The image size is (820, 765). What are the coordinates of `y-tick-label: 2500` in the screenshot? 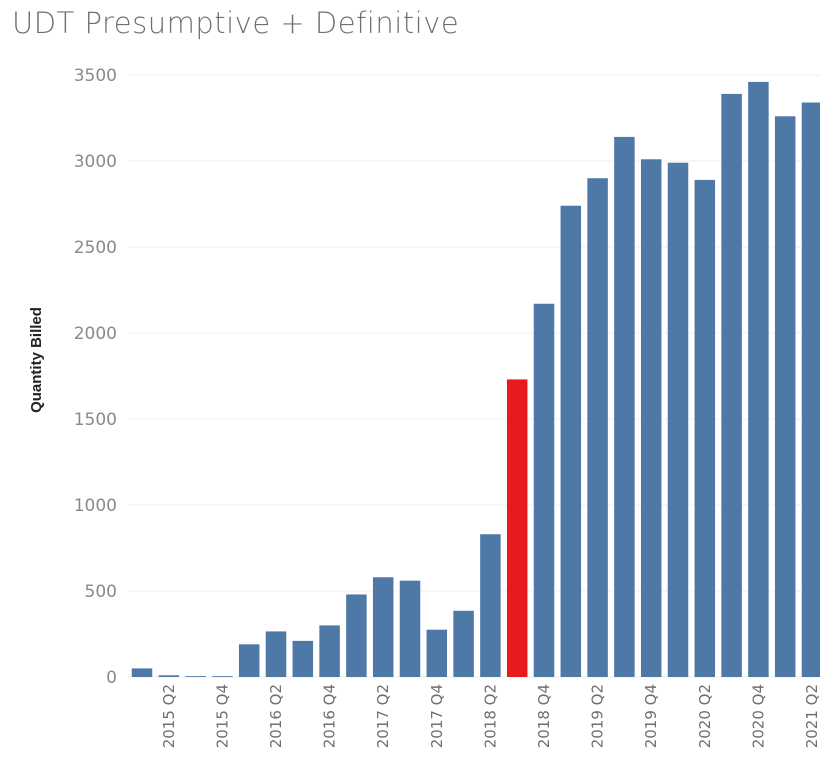 It's located at (95, 248).